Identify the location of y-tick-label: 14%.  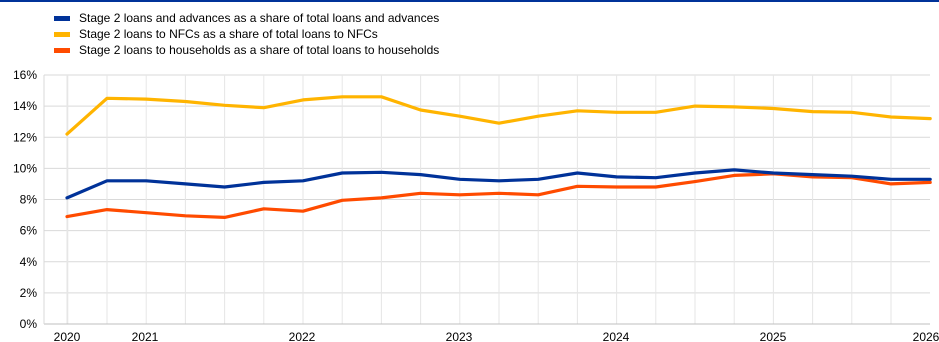
(25, 106).